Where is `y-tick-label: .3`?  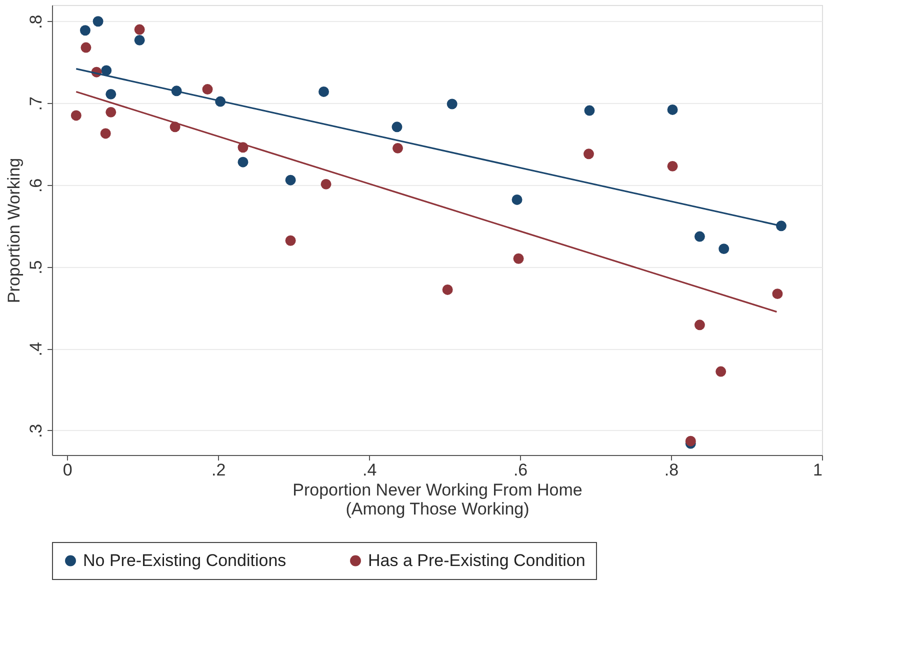 y-tick-label: .3 is located at coordinates (36, 431).